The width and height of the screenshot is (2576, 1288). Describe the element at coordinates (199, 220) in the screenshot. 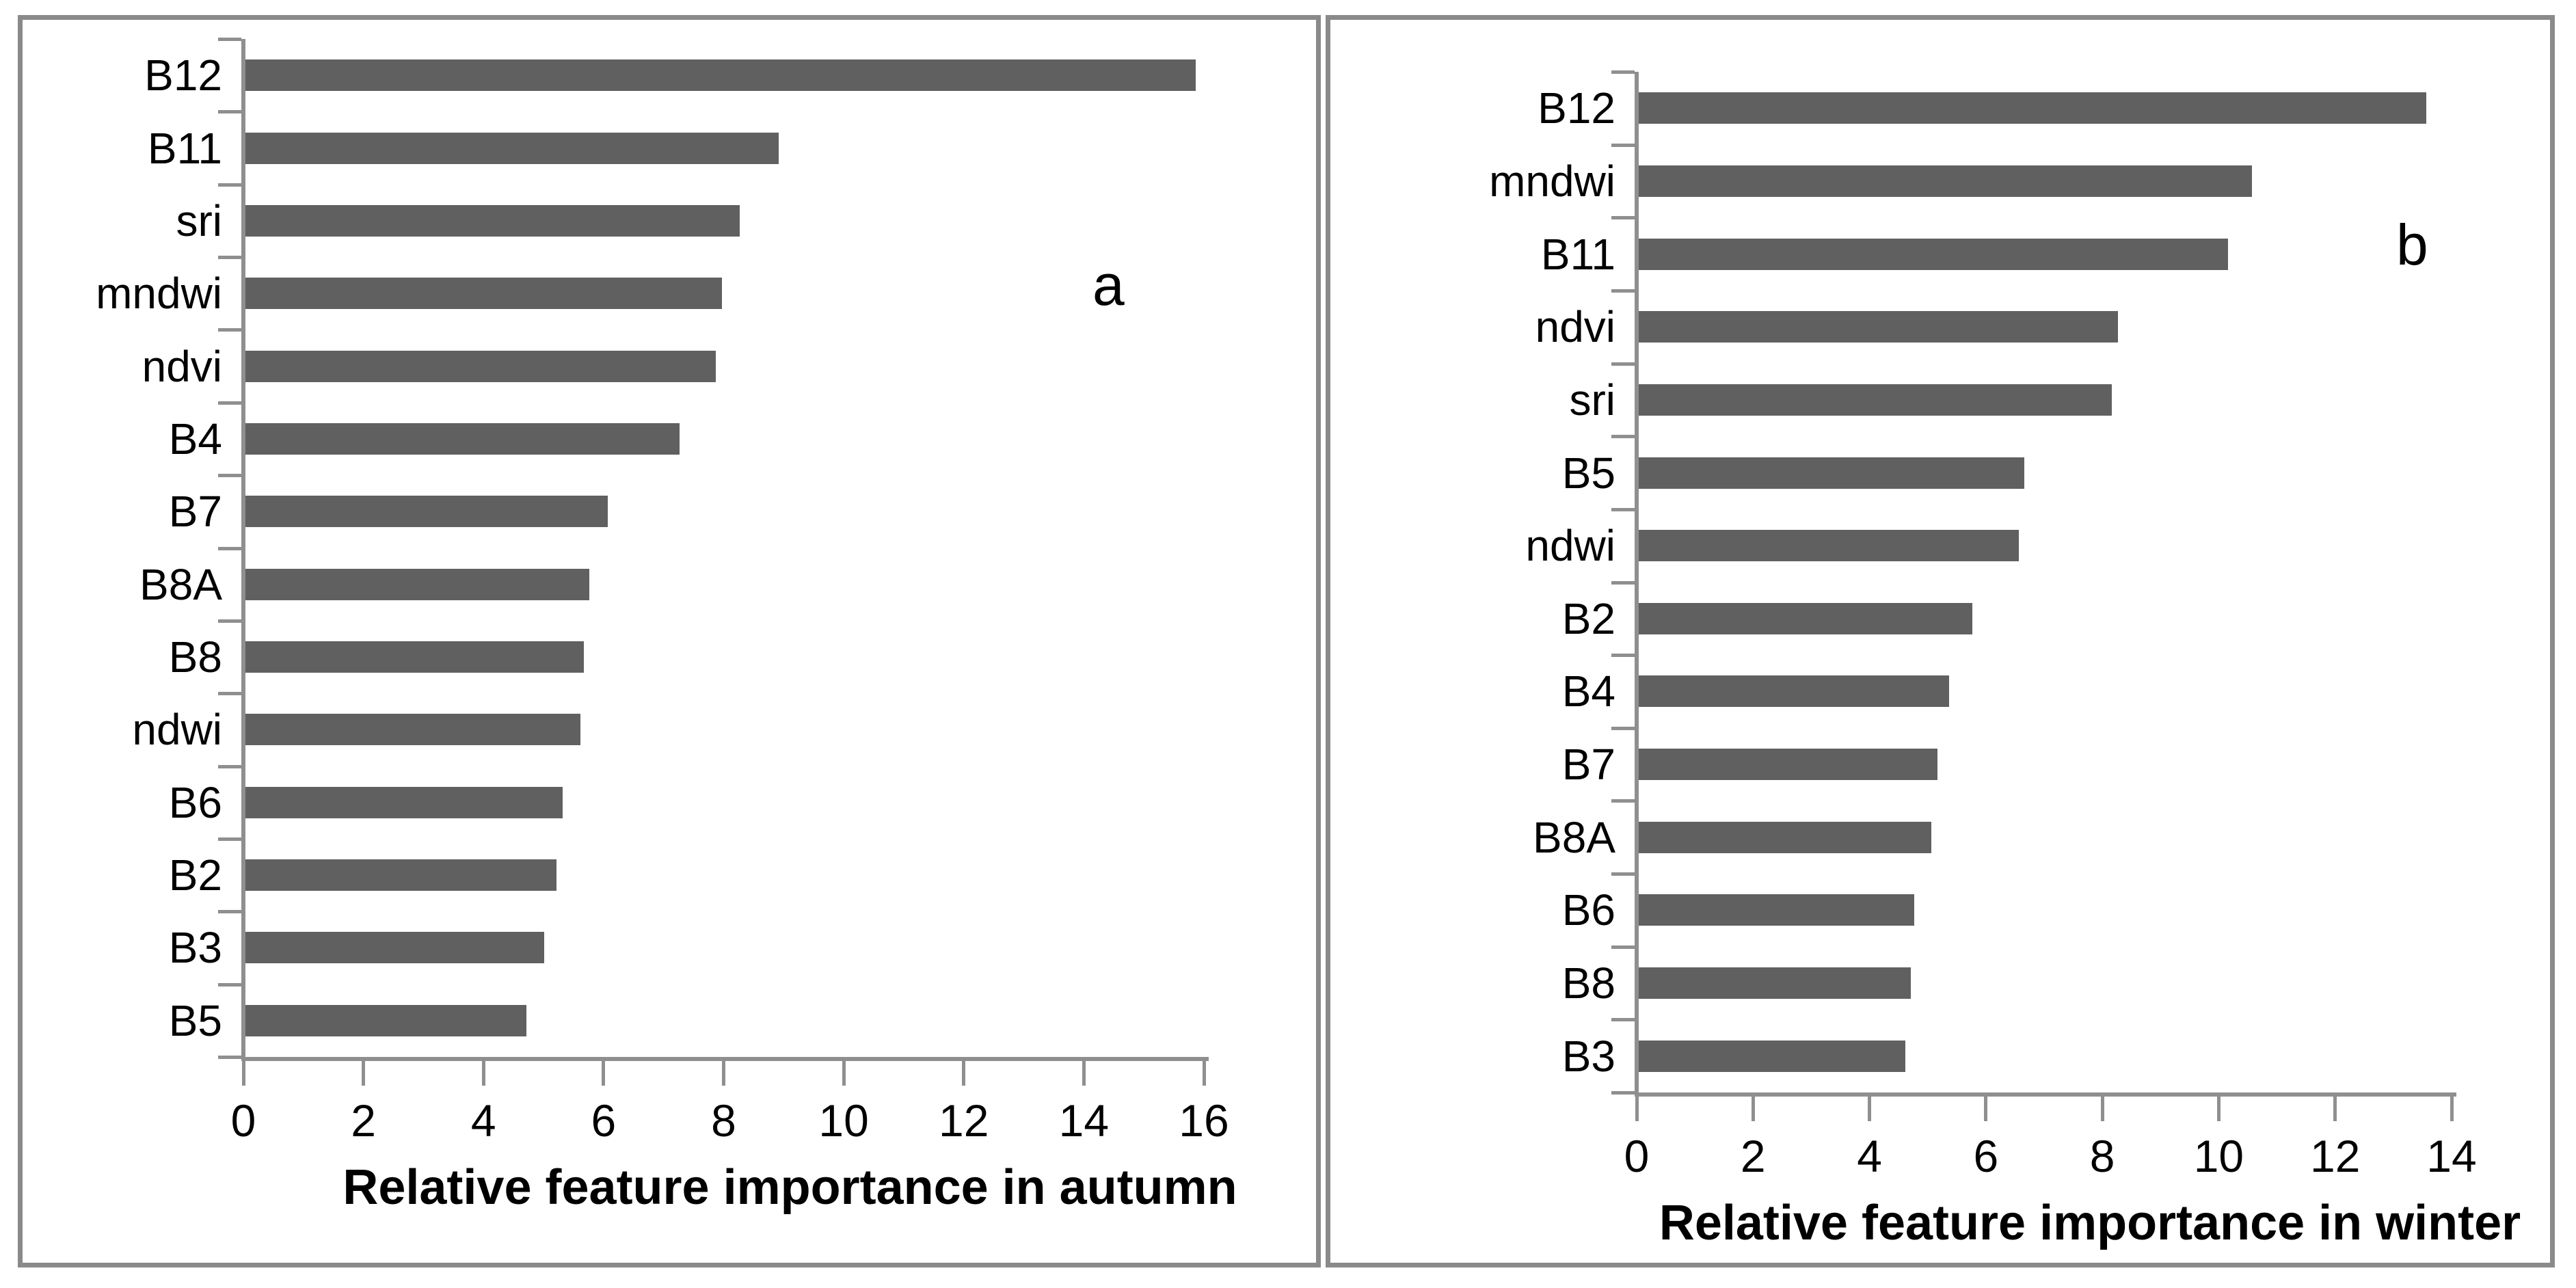

I see `category-label-sri: sri` at that location.